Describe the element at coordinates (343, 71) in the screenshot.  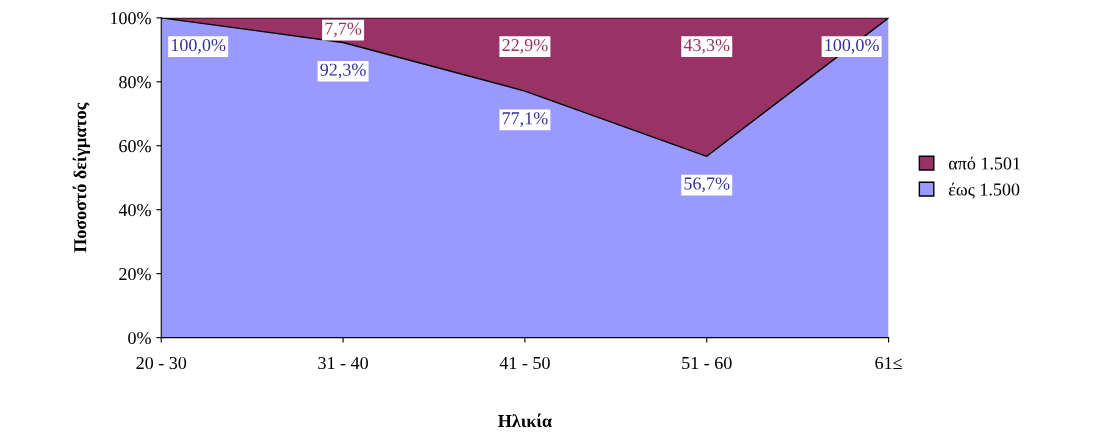
I see `data-label: 92,3%` at that location.